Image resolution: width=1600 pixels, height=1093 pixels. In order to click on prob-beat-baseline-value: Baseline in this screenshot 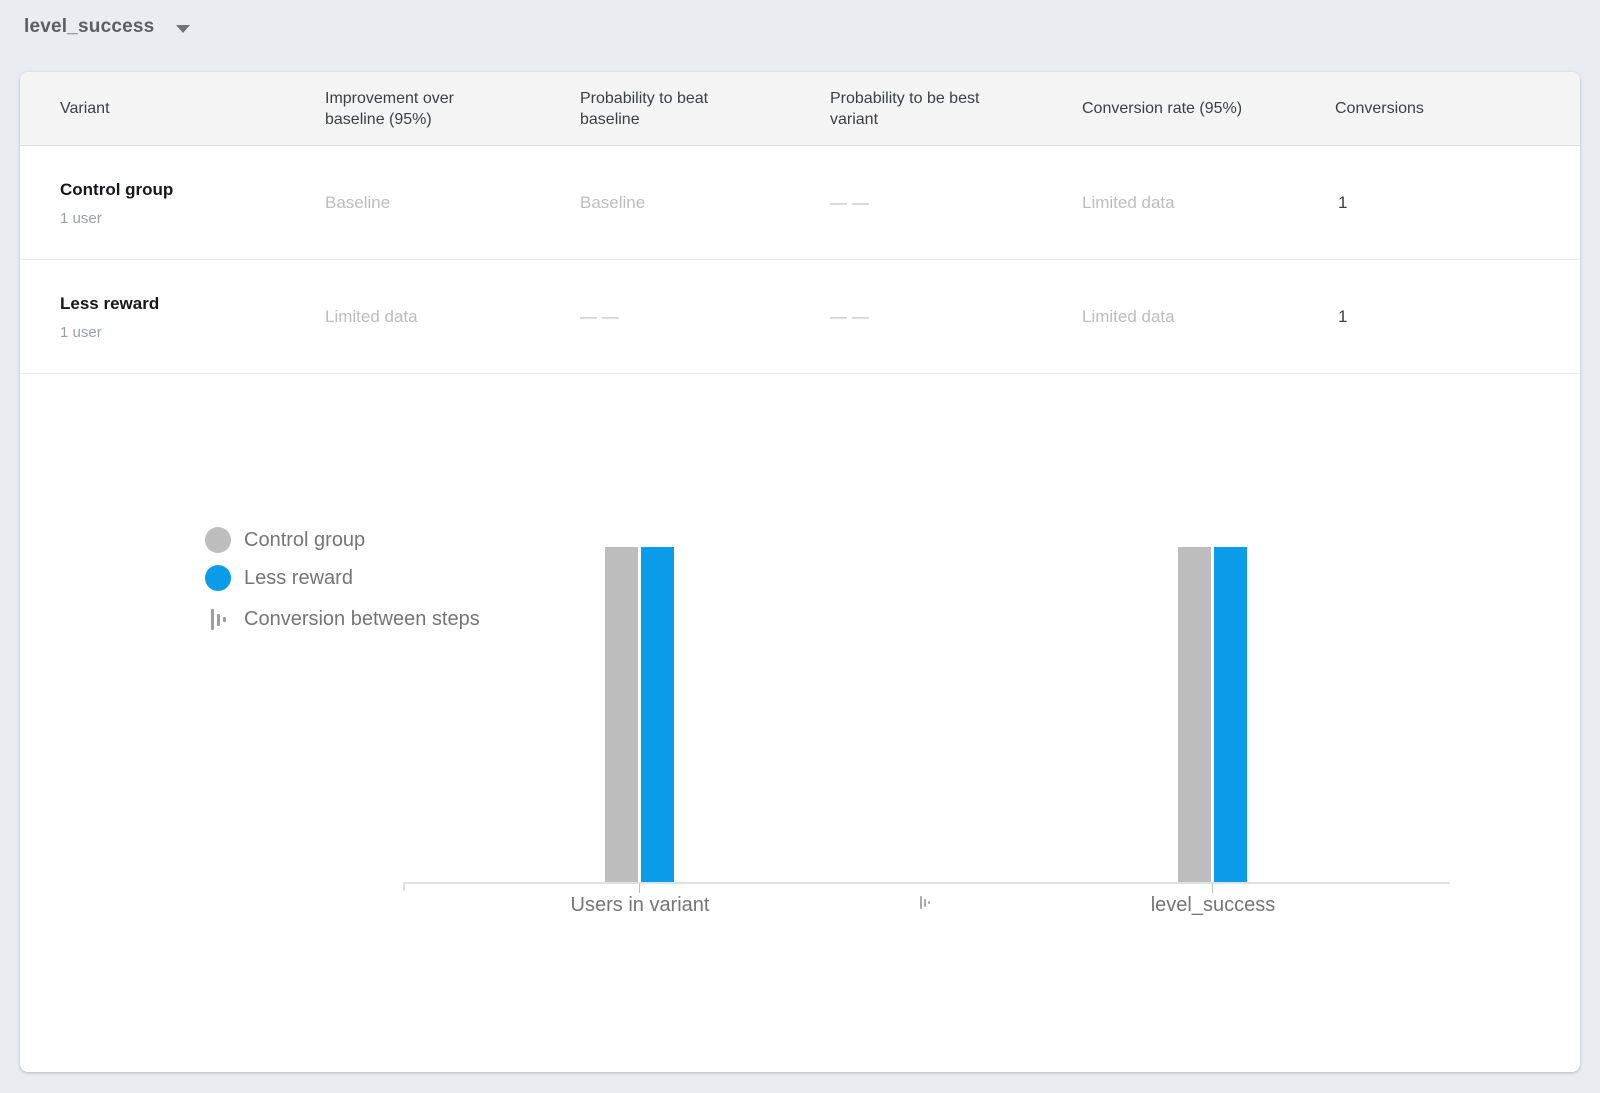, I will do `click(613, 202)`.